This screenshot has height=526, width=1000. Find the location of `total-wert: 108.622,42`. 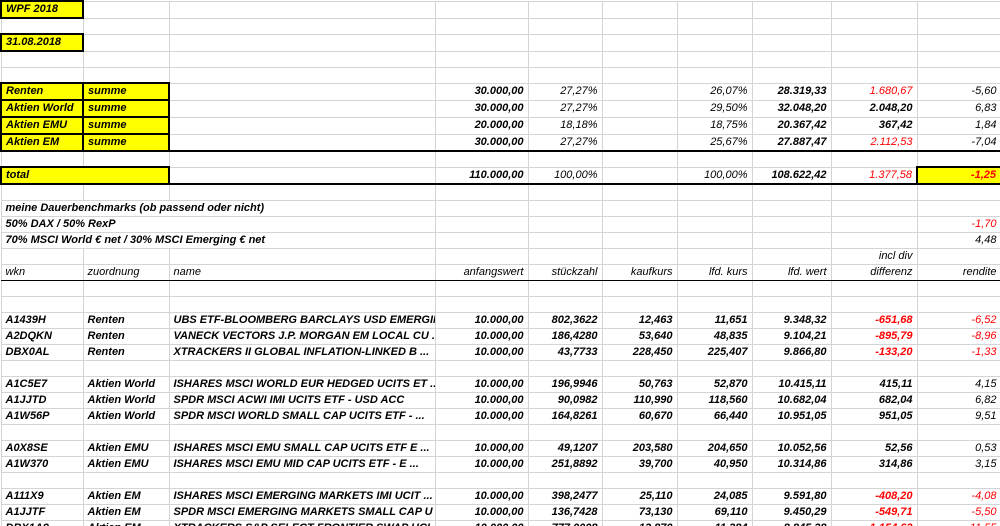

total-wert: 108.622,42 is located at coordinates (791, 175).